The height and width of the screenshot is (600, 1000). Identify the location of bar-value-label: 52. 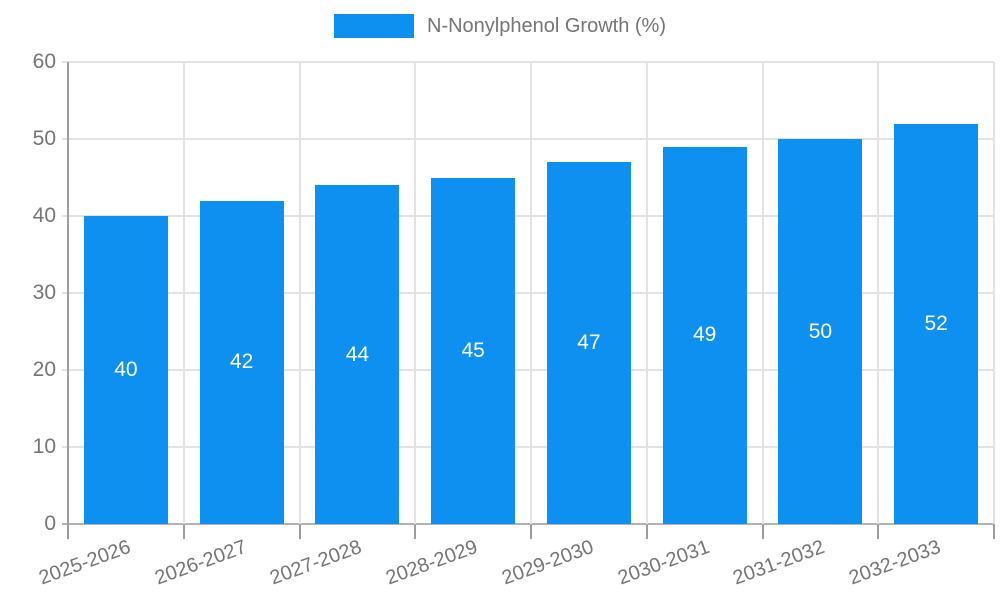
(936, 323).